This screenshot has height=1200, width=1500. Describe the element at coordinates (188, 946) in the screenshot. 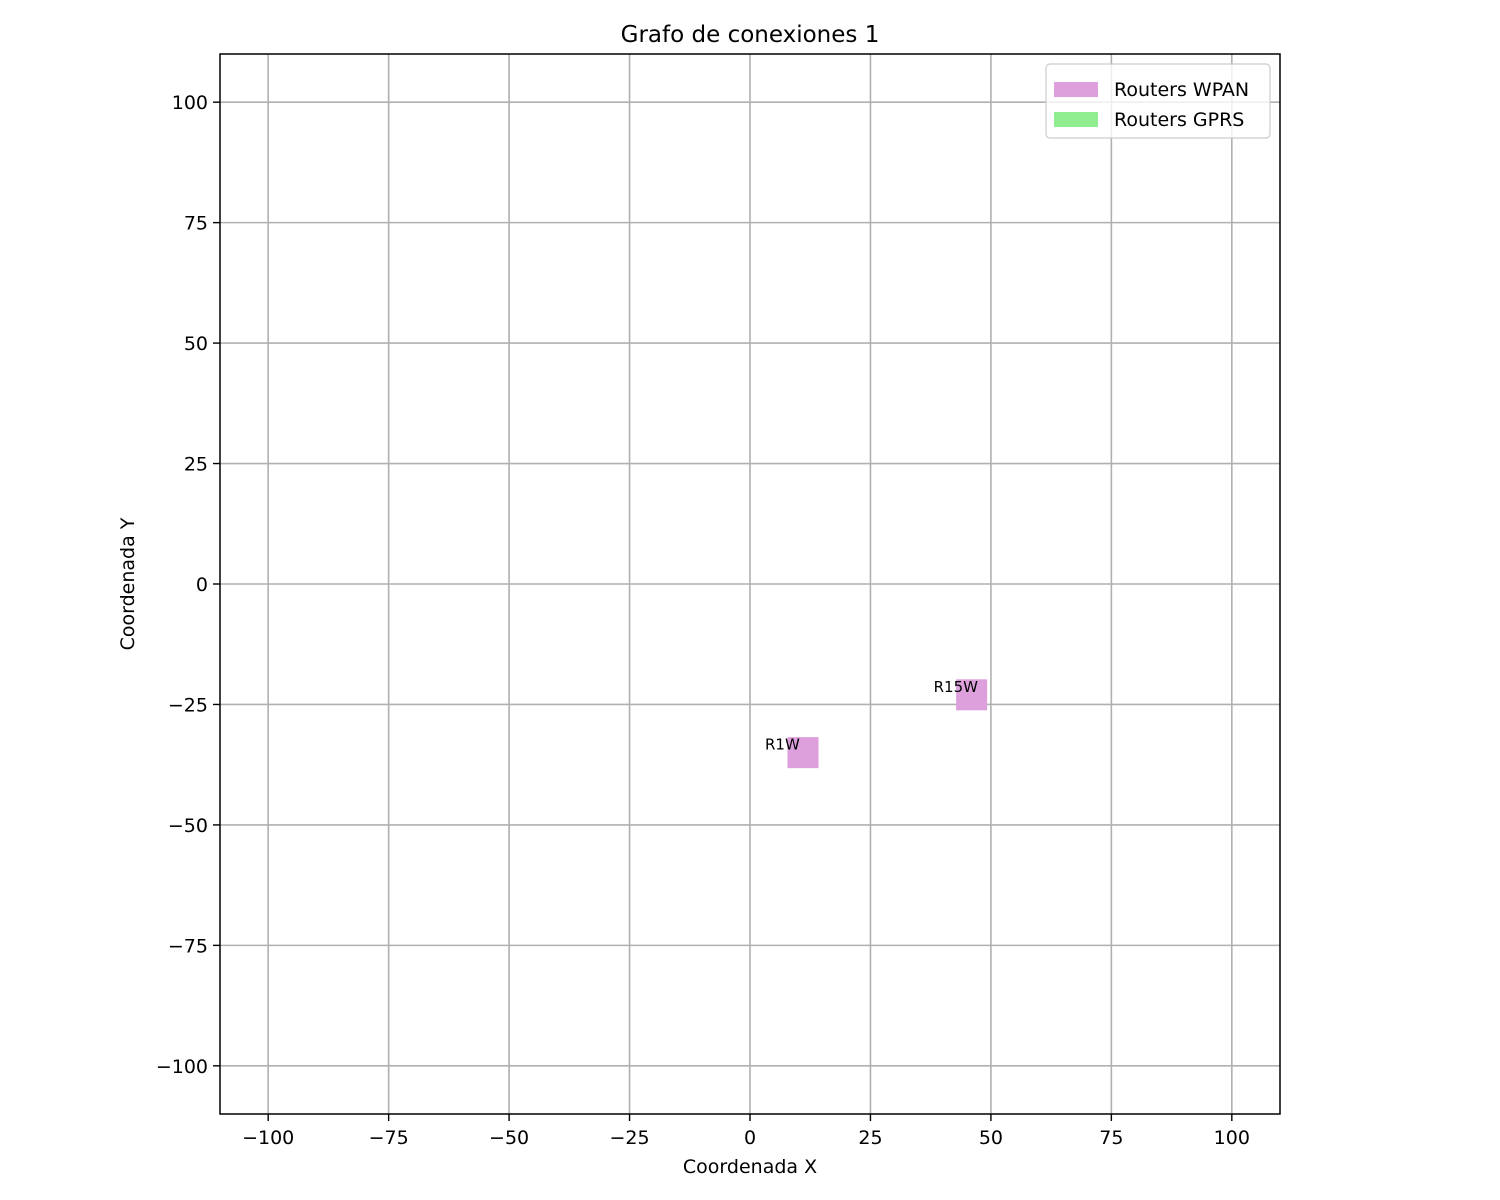

I see `y-tick-label: −75` at that location.